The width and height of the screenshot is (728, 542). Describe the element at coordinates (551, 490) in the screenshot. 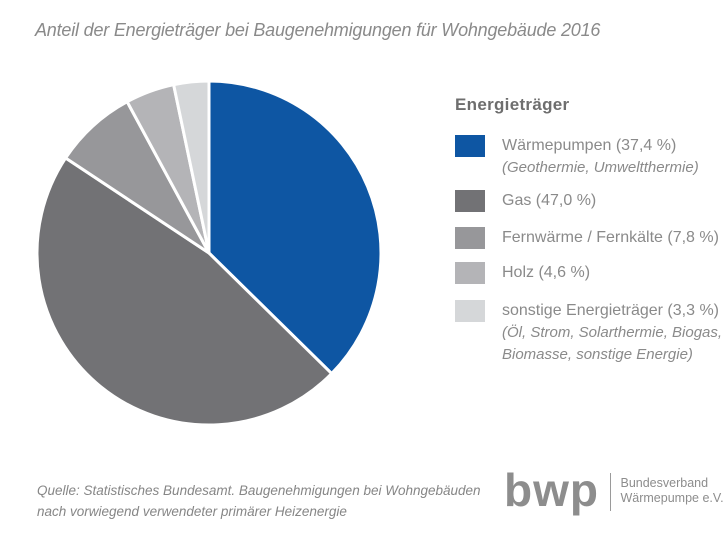

I see `bwp-logo-wordmark: bwp` at that location.